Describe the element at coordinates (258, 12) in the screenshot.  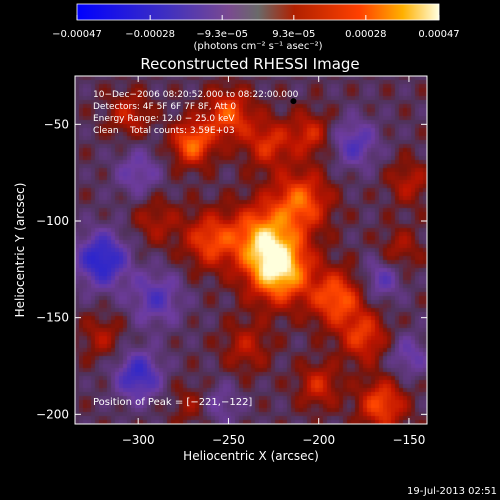
I see `colorbar` at that location.